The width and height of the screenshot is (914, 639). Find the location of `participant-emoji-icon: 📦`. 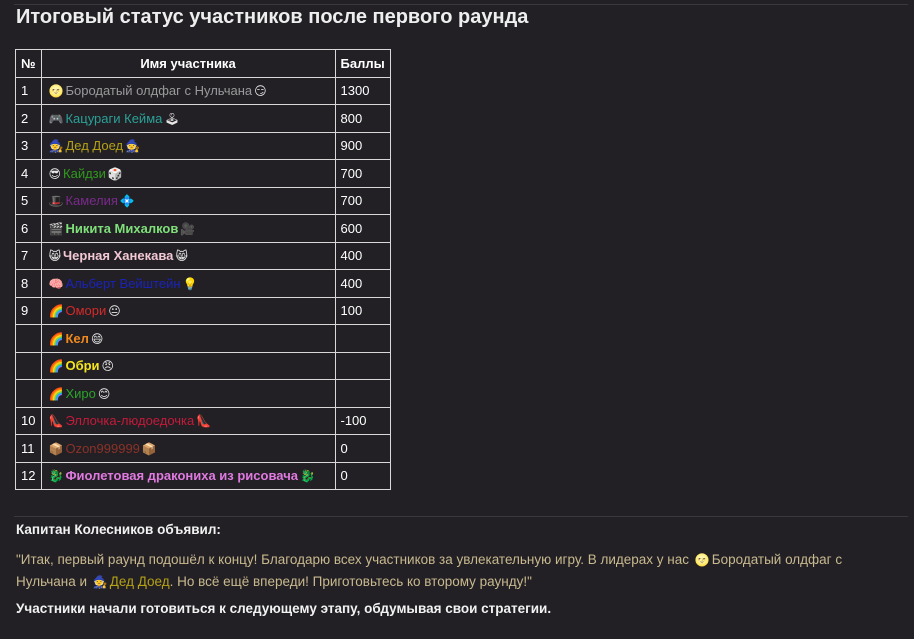

participant-emoji-icon: 📦 is located at coordinates (56, 448).